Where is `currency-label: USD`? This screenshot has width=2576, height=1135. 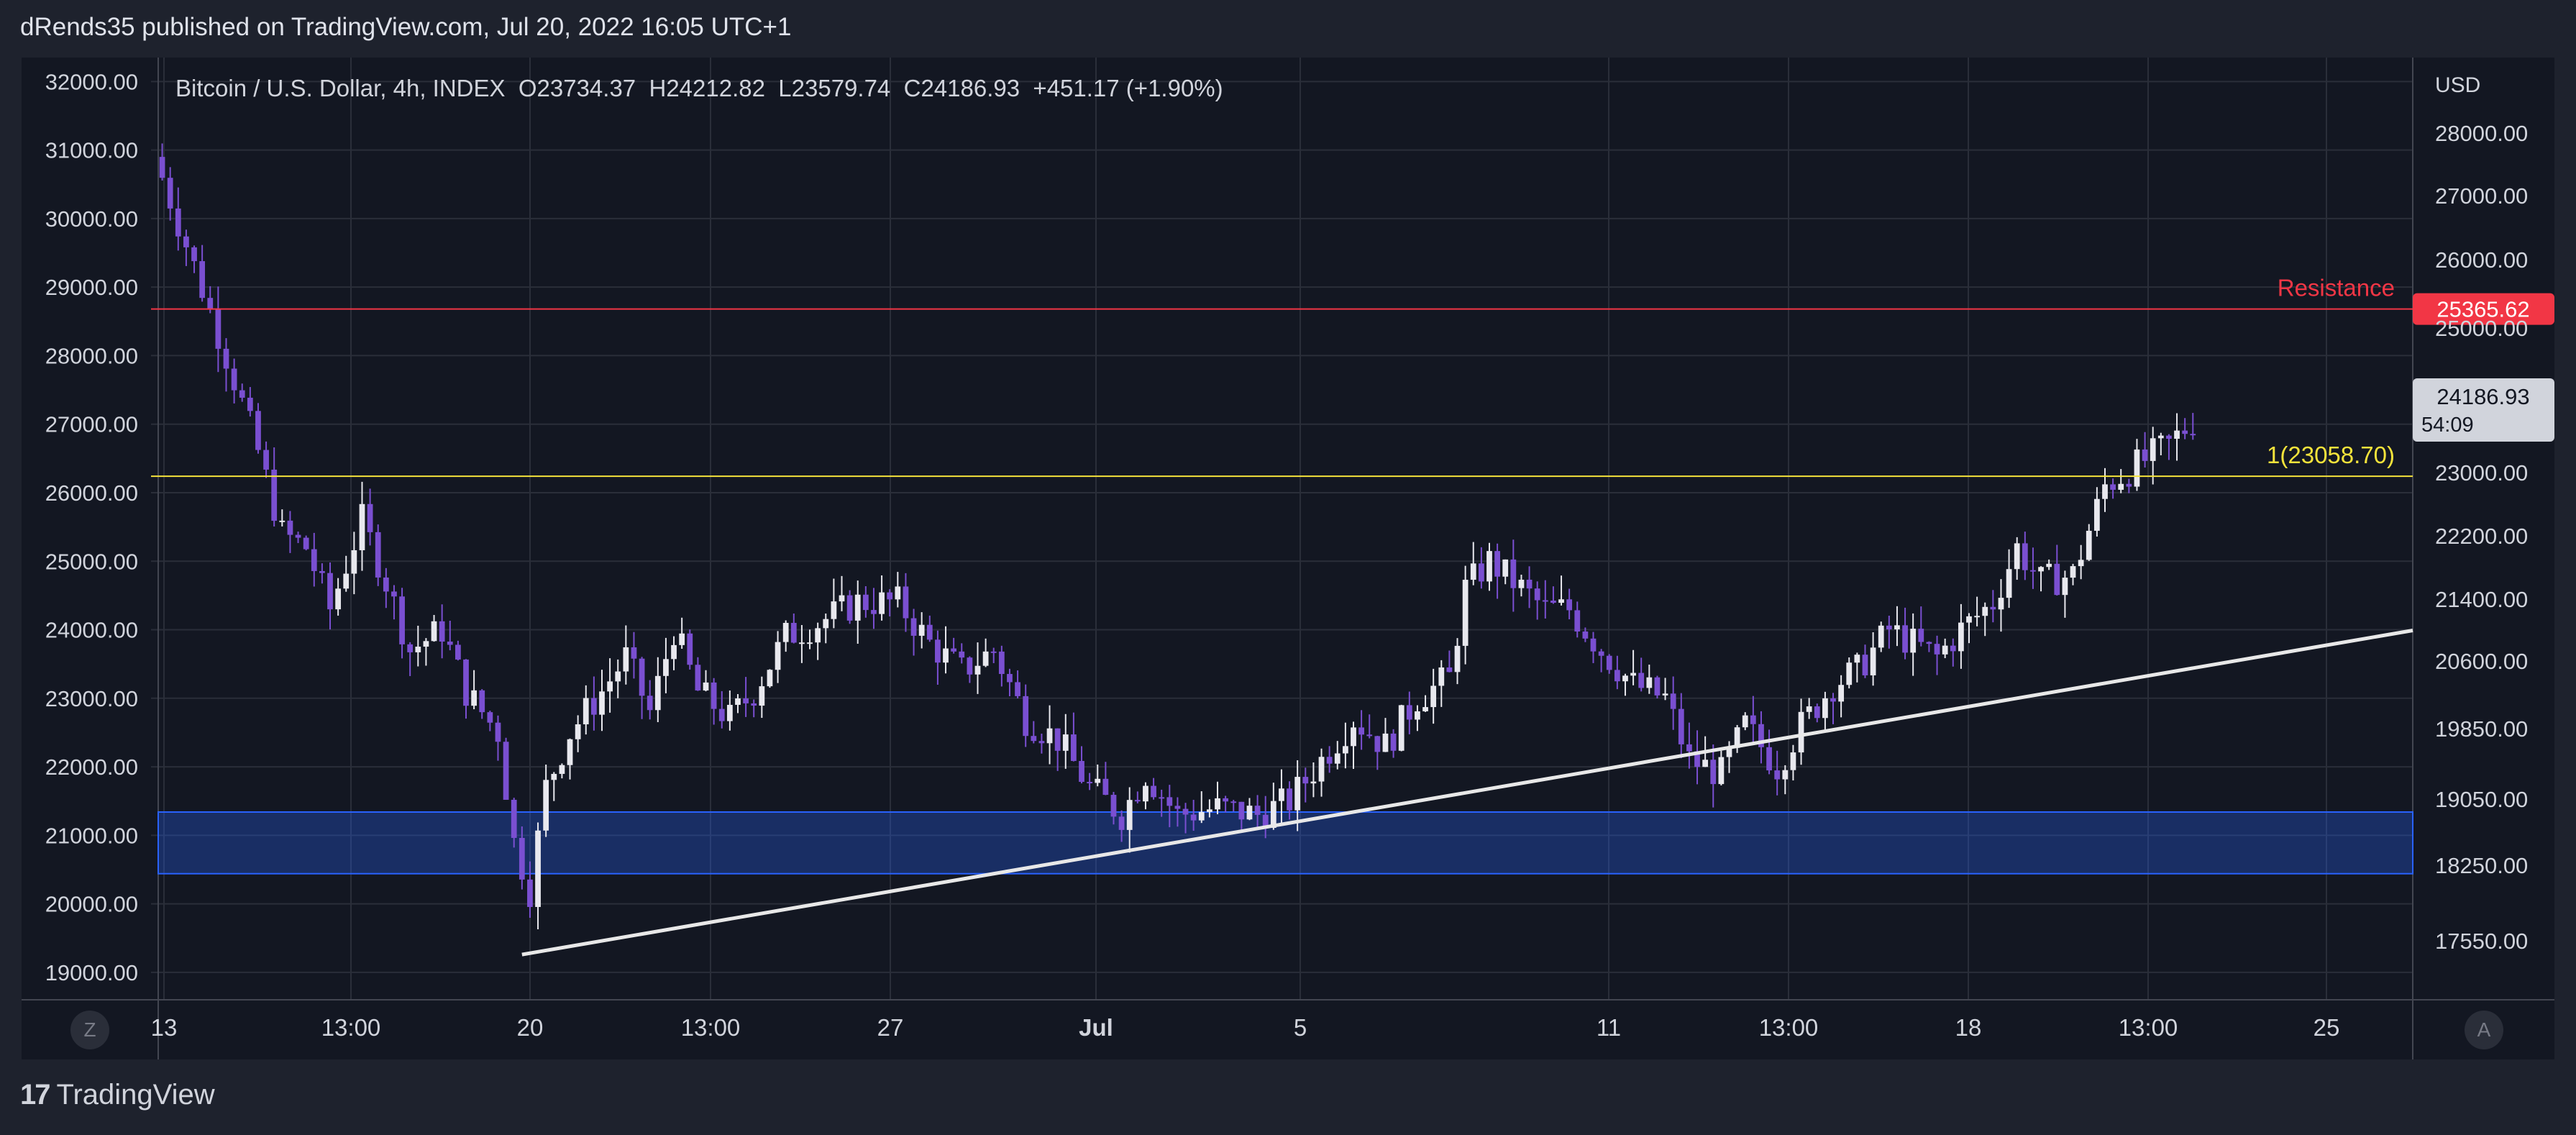 currency-label: USD is located at coordinates (2457, 85).